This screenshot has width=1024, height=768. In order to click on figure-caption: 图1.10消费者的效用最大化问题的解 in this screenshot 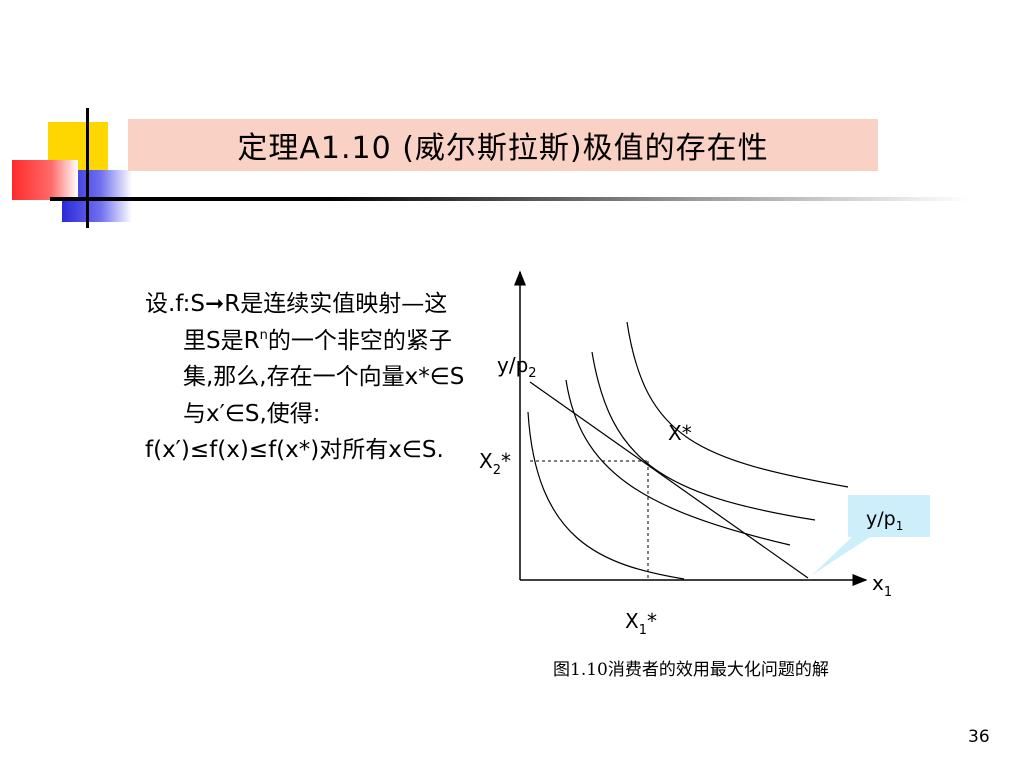, I will do `click(691, 670)`.